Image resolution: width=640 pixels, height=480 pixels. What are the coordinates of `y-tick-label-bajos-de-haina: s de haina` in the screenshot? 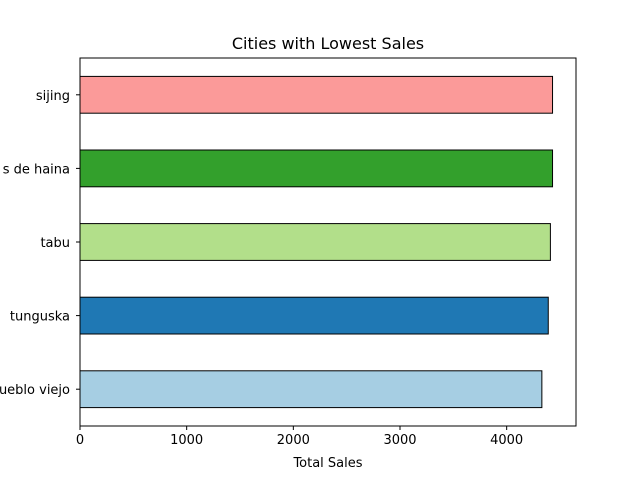 It's located at (36, 169).